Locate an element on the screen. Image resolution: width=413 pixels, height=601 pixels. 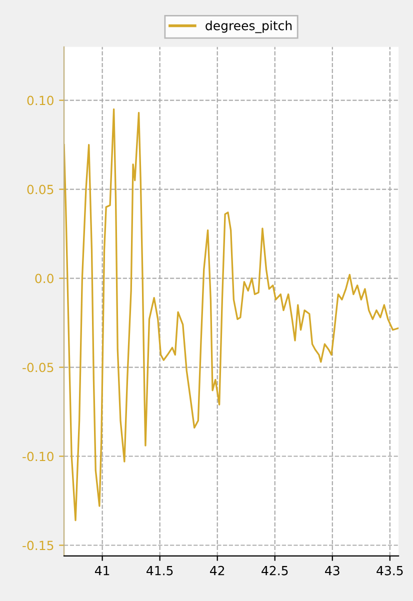
x-tick-label: 41 is located at coordinates (102, 571).